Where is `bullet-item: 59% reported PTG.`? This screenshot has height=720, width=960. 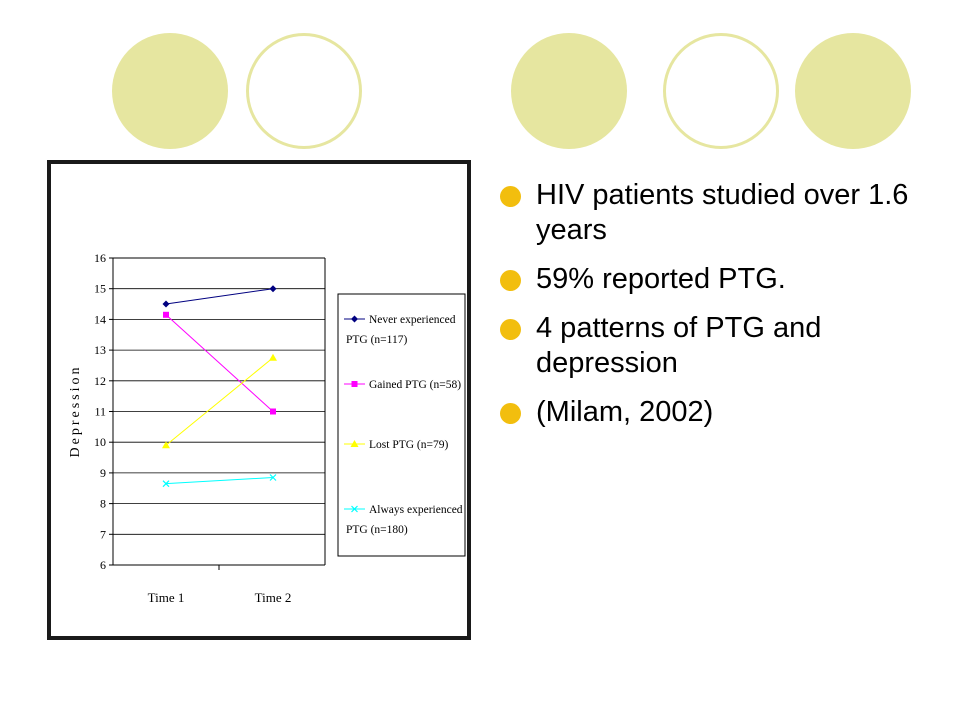 bullet-item: 59% reported PTG. is located at coordinates (720, 279).